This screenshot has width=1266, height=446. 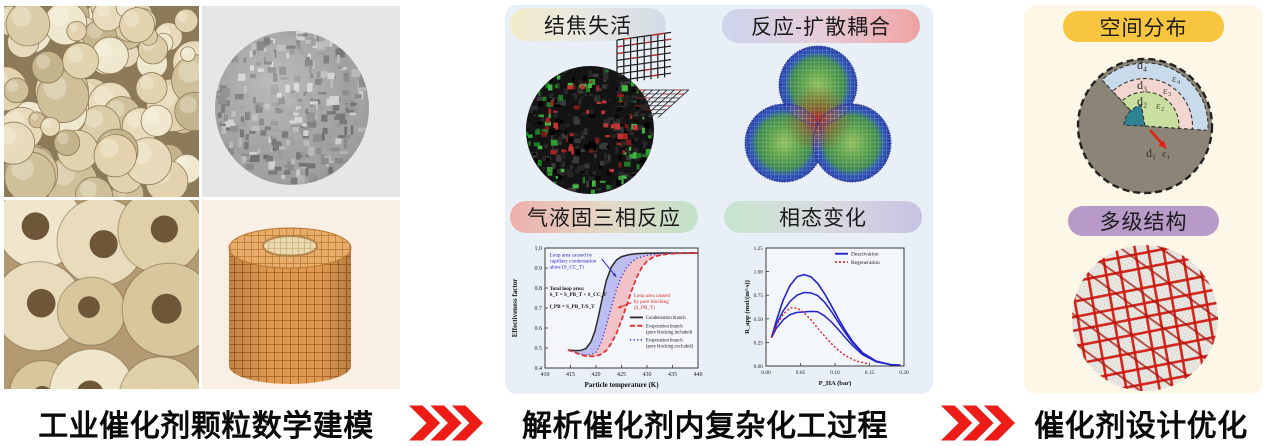 What do you see at coordinates (801, 373) in the screenshot?
I see `svg-text: 0.05` at bounding box center [801, 373].